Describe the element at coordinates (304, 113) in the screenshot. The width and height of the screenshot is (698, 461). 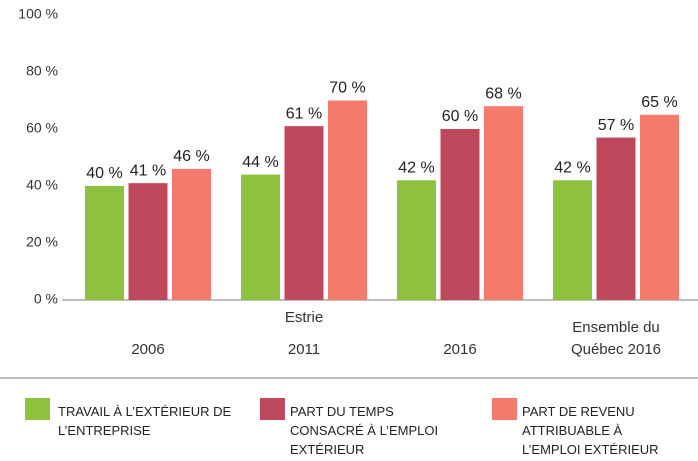
I see `value-label: 61 %` at that location.